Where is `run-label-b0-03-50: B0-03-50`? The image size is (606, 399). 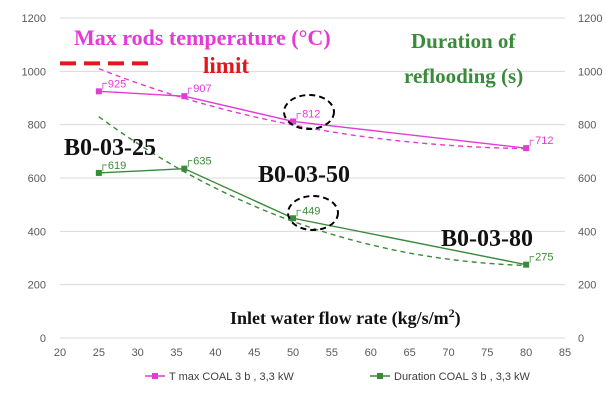
run-label-b0-03-50: B0-03-50 is located at coordinates (304, 175).